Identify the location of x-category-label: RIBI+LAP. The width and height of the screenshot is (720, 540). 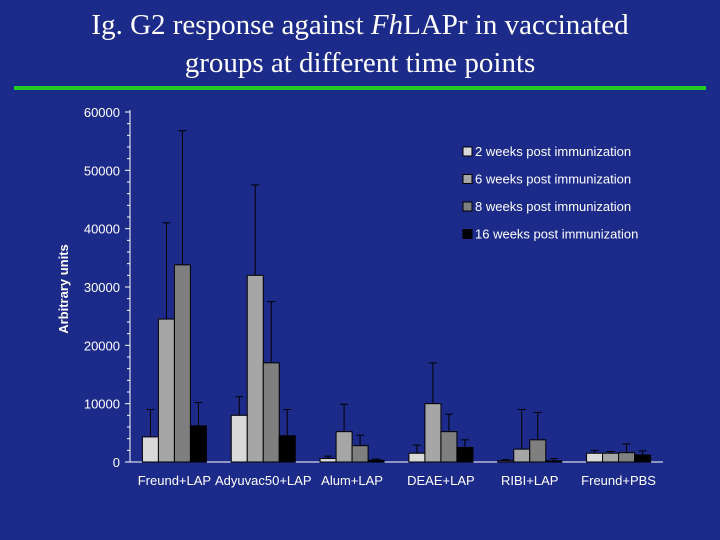
(529, 480).